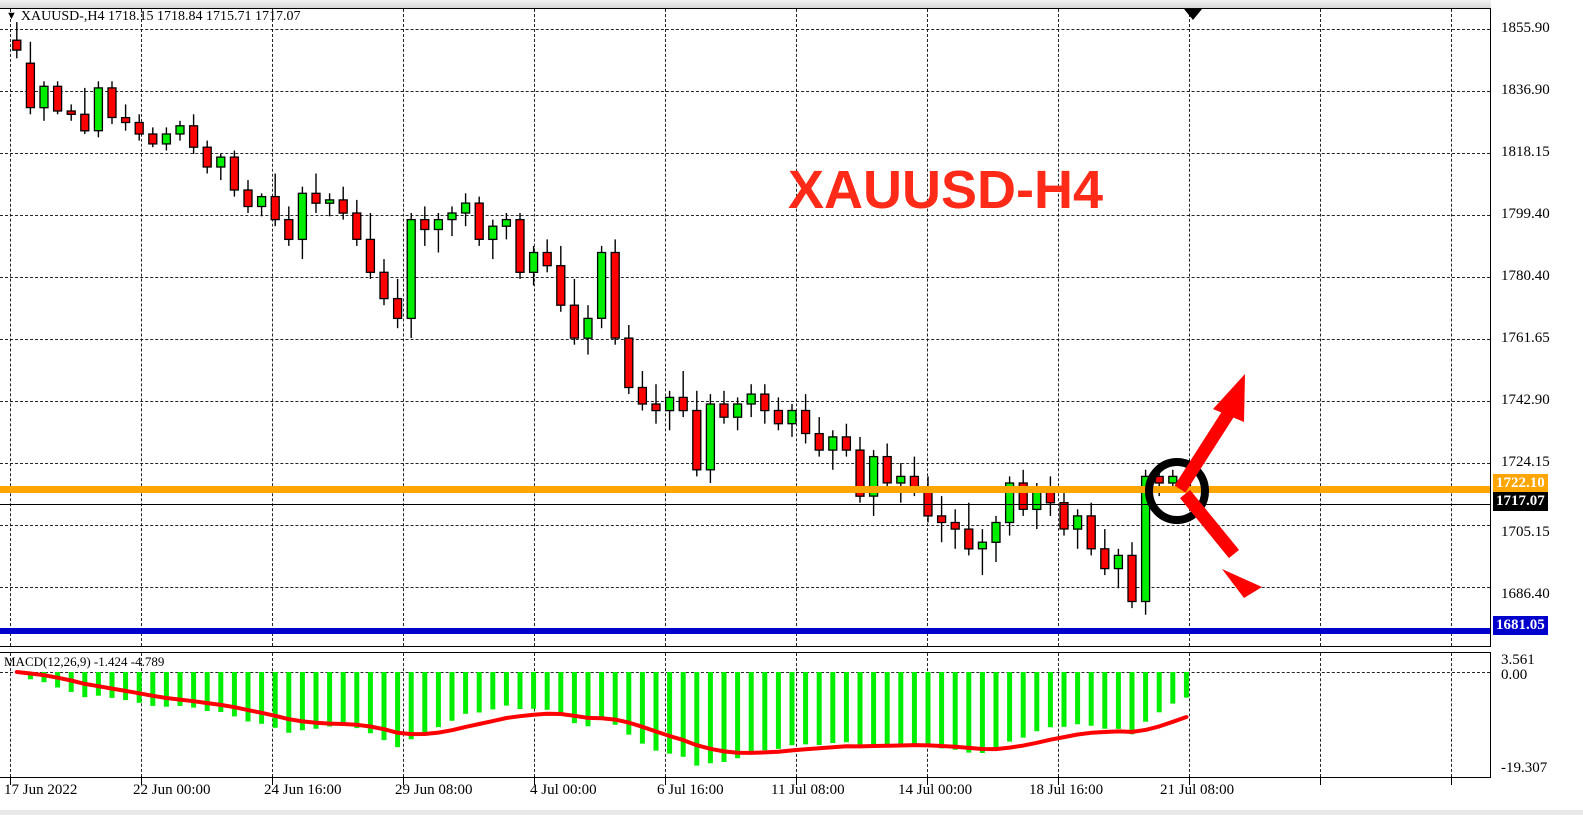 The height and width of the screenshot is (815, 1583). I want to click on time-tick-label: 21 Jul 08:00, so click(1197, 790).